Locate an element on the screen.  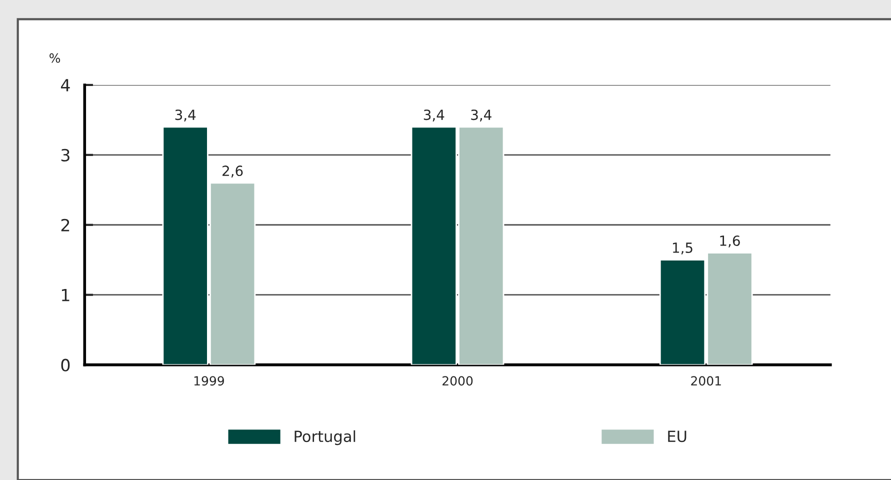
data-label: 2,6 is located at coordinates (232, 172).